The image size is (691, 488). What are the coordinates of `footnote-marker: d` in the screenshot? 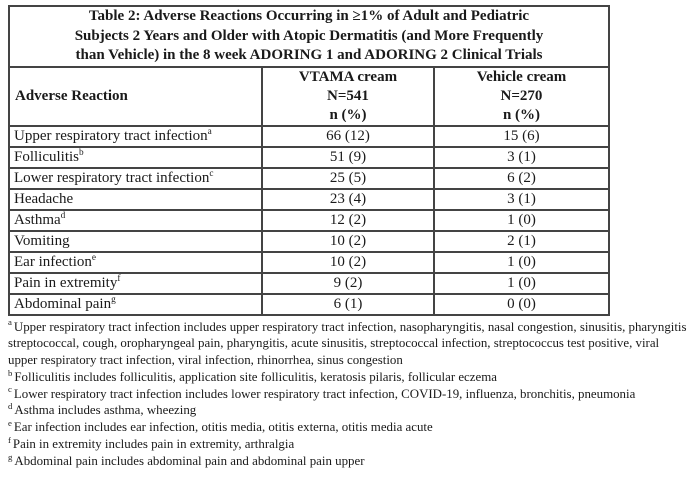 It's located at (10, 406).